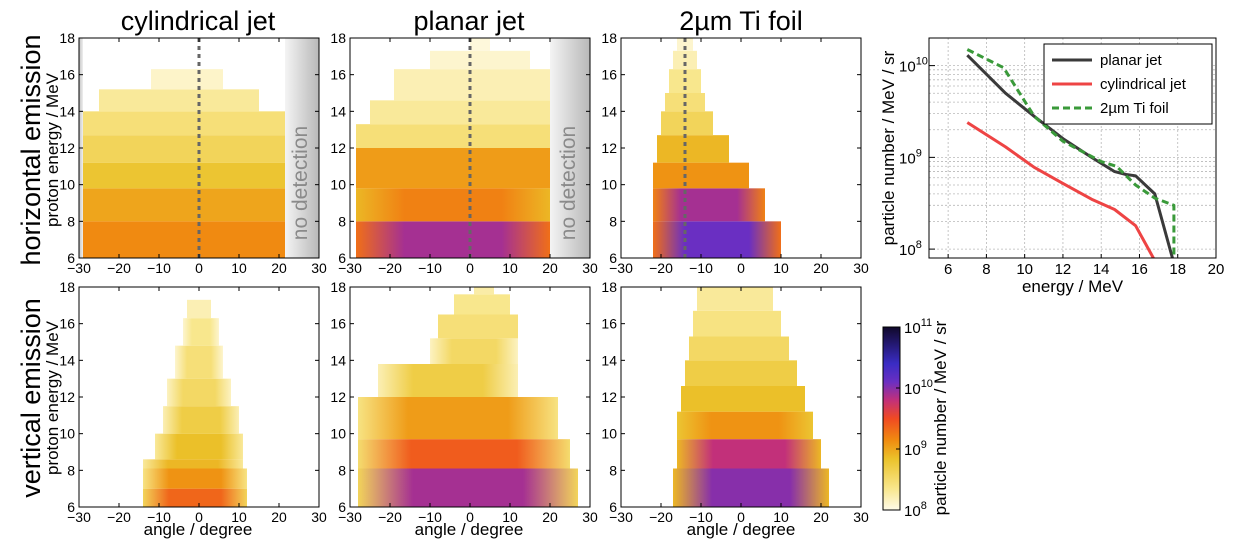 This screenshot has height=541, width=1238. I want to click on no-detection-label: no detection, so click(568, 183).